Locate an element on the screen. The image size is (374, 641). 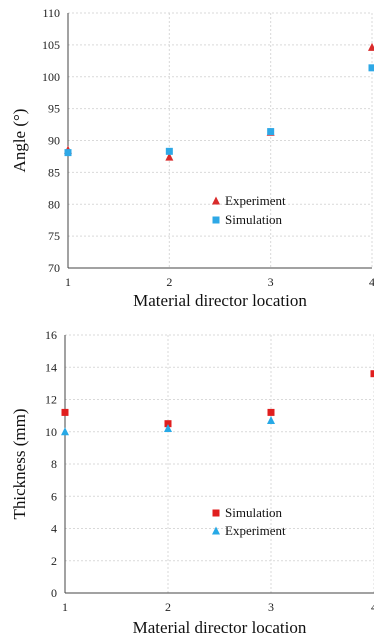
y-tick-label: 70 is located at coordinates (54, 268).